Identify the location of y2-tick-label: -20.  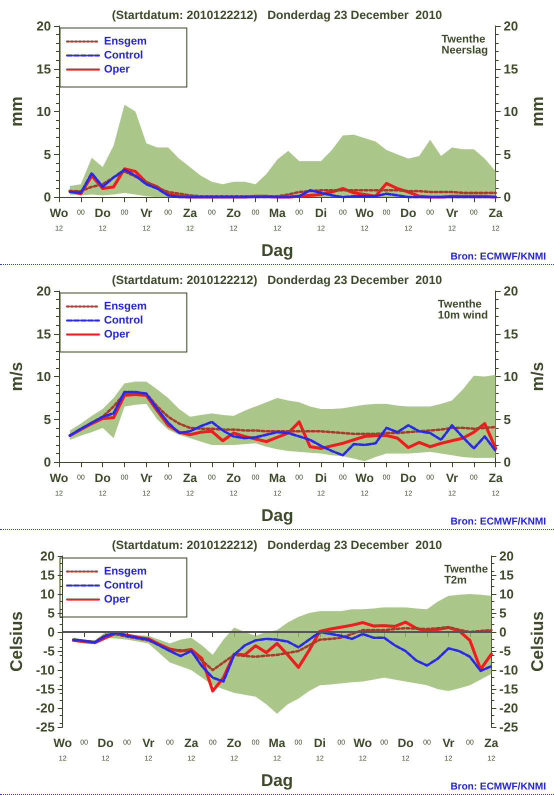
(508, 708).